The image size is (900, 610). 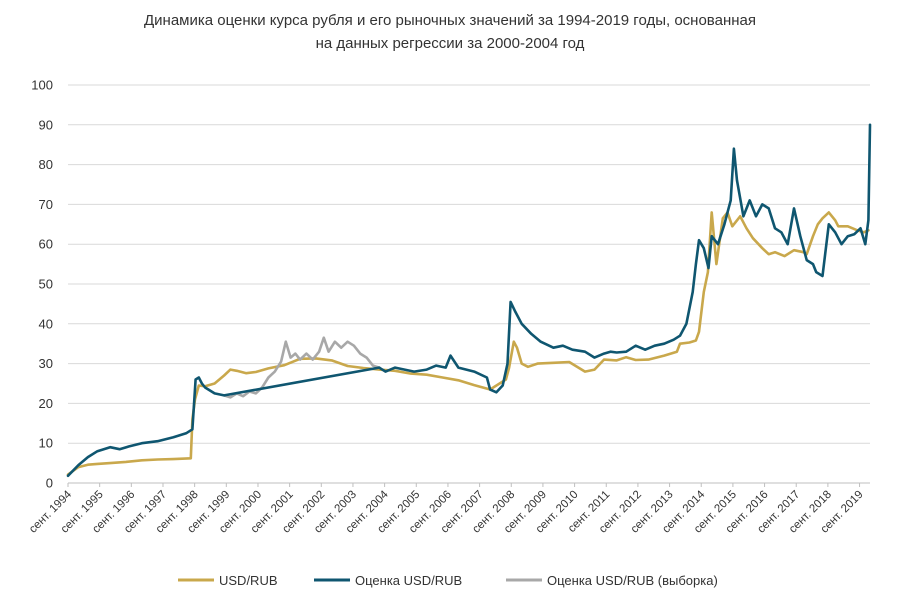 I want to click on y-tick-label: 10, so click(x=46, y=443).